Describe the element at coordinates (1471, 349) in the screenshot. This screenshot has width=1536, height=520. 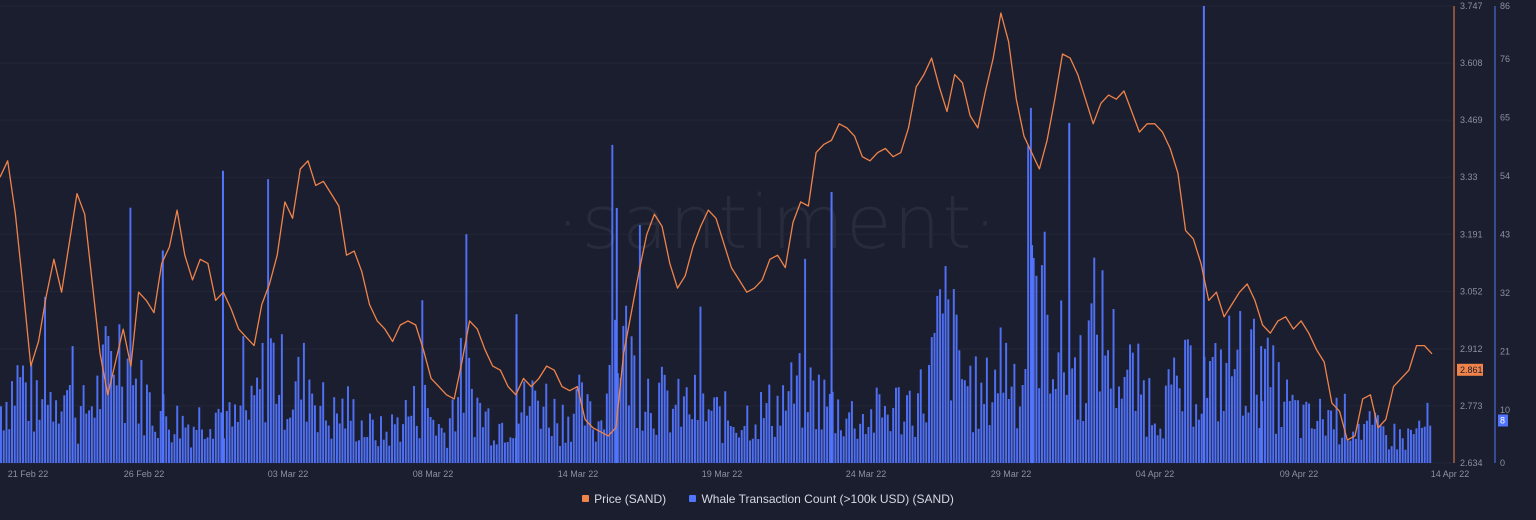
I see `price-tick-label: 2.912` at that location.